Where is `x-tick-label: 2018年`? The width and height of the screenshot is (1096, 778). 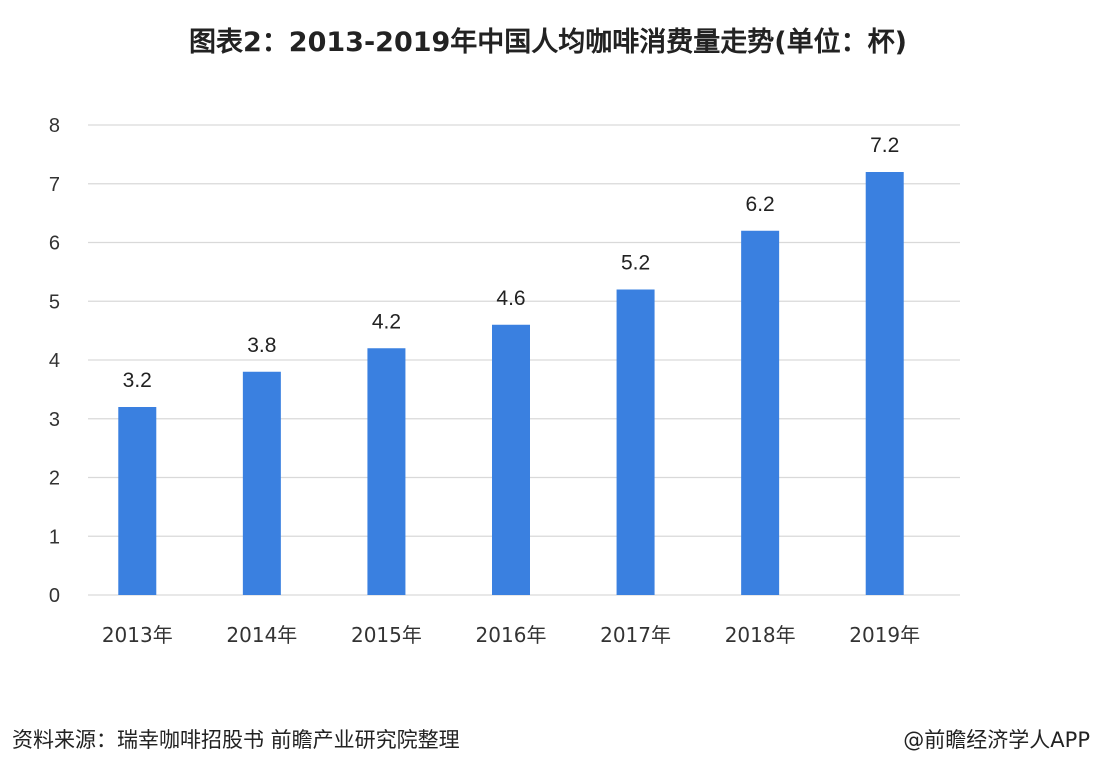
x-tick-label: 2018年 is located at coordinates (760, 635).